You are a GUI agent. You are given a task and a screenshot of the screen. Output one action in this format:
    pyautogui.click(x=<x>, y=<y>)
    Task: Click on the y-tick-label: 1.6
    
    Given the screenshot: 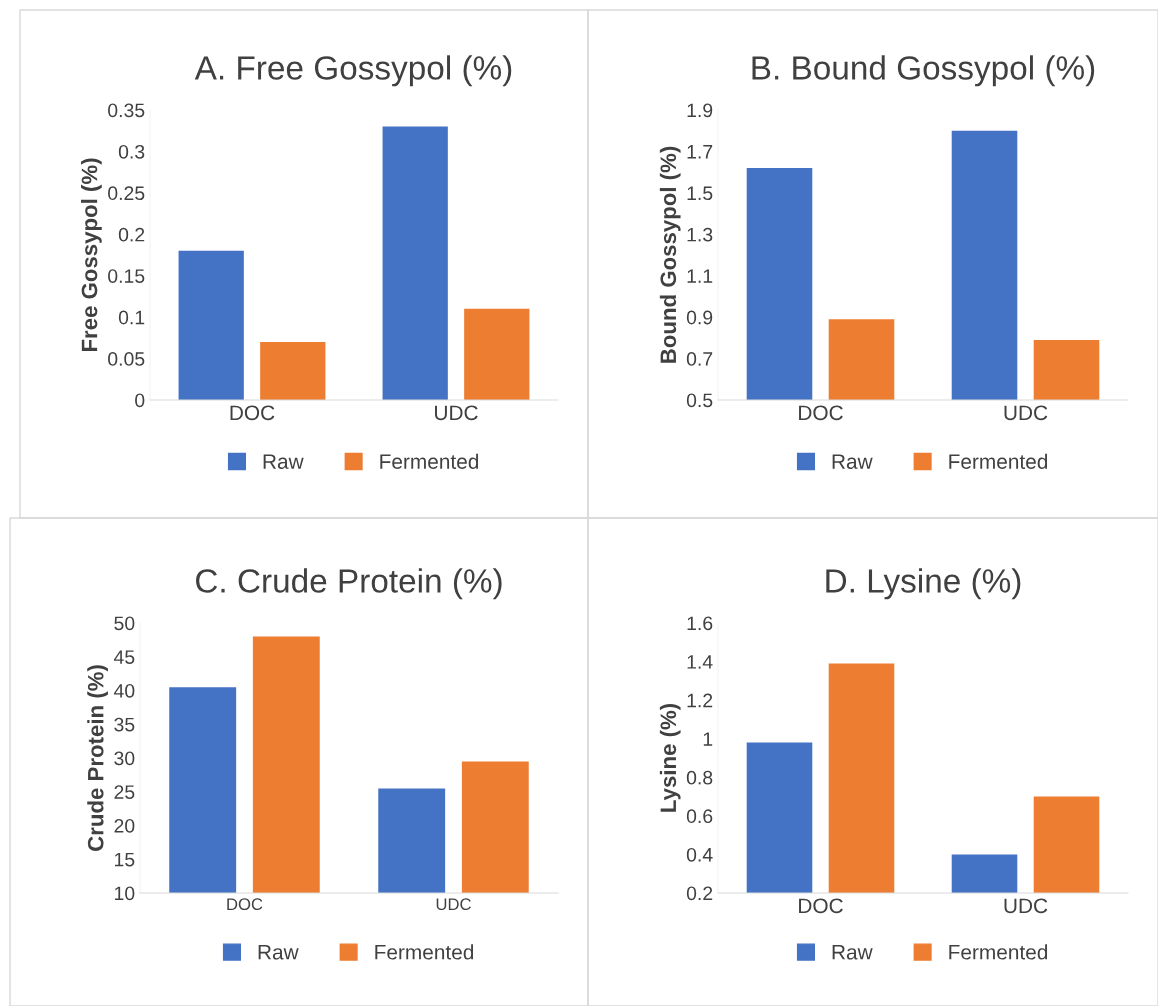 What is the action you would take?
    pyautogui.click(x=700, y=623)
    